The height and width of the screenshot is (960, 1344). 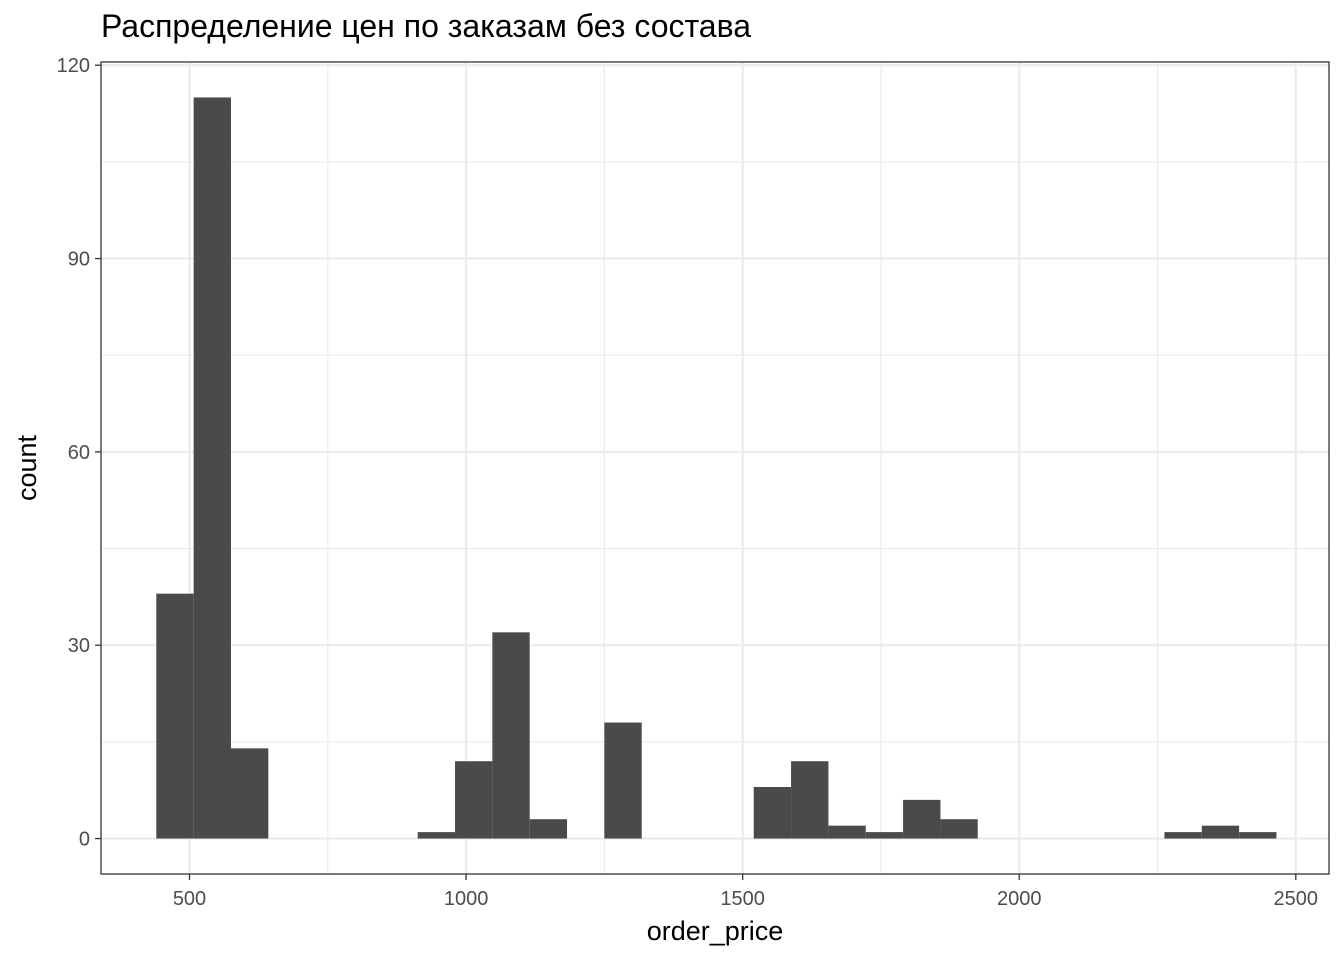 I want to click on x-tick-label: 500, so click(x=189, y=899).